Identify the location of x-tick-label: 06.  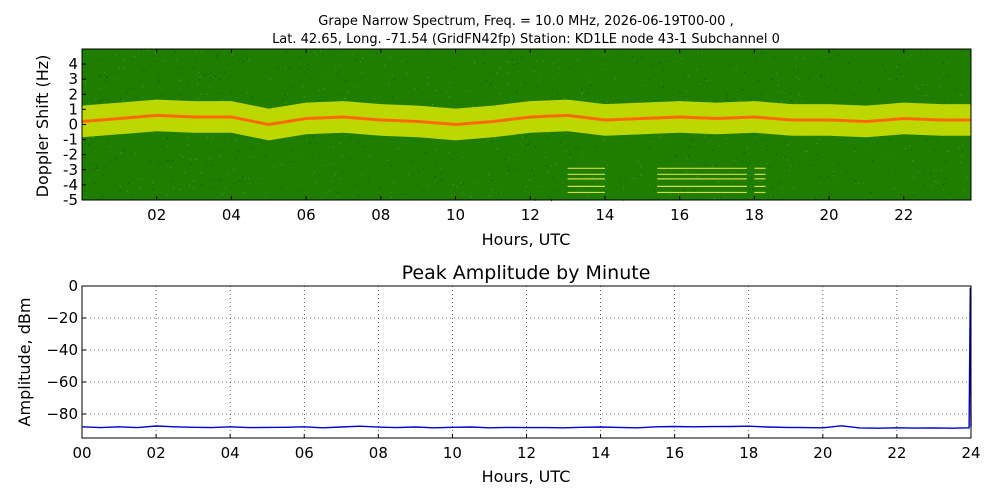
(304, 453).